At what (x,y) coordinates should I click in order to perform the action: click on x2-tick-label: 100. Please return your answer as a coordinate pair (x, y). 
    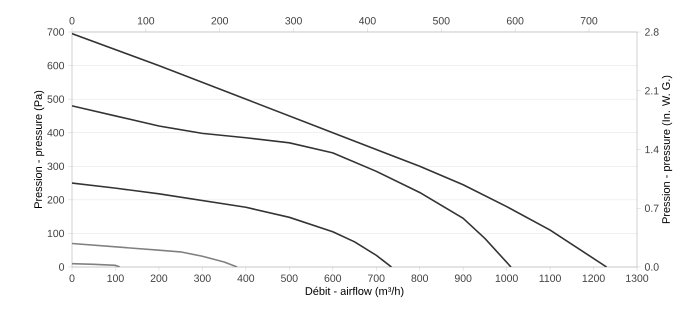
    Looking at the image, I should click on (146, 20).